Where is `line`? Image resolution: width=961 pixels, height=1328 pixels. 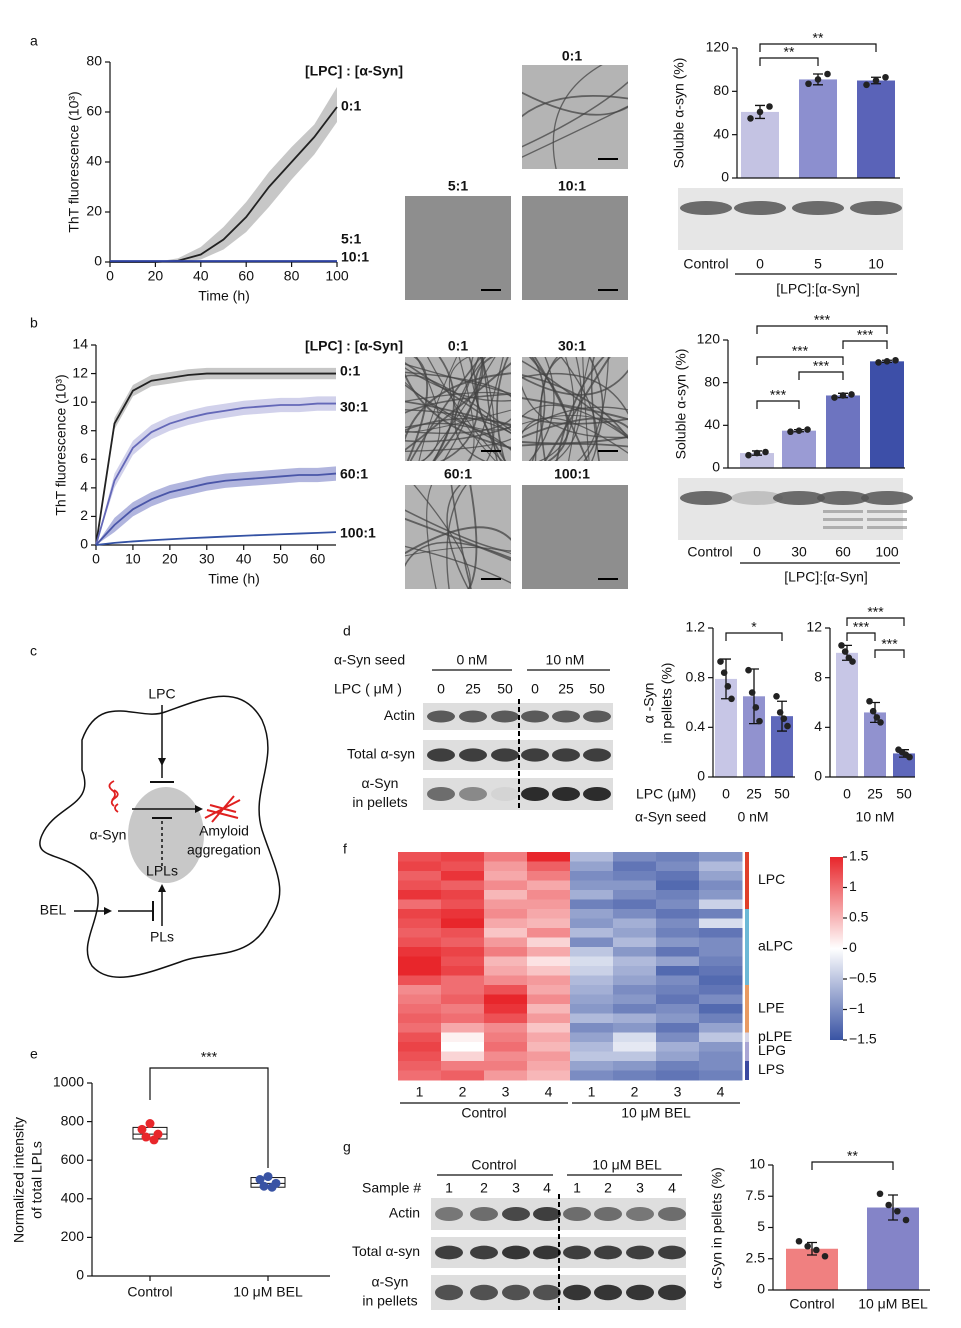
line is located at coordinates (216, 509).